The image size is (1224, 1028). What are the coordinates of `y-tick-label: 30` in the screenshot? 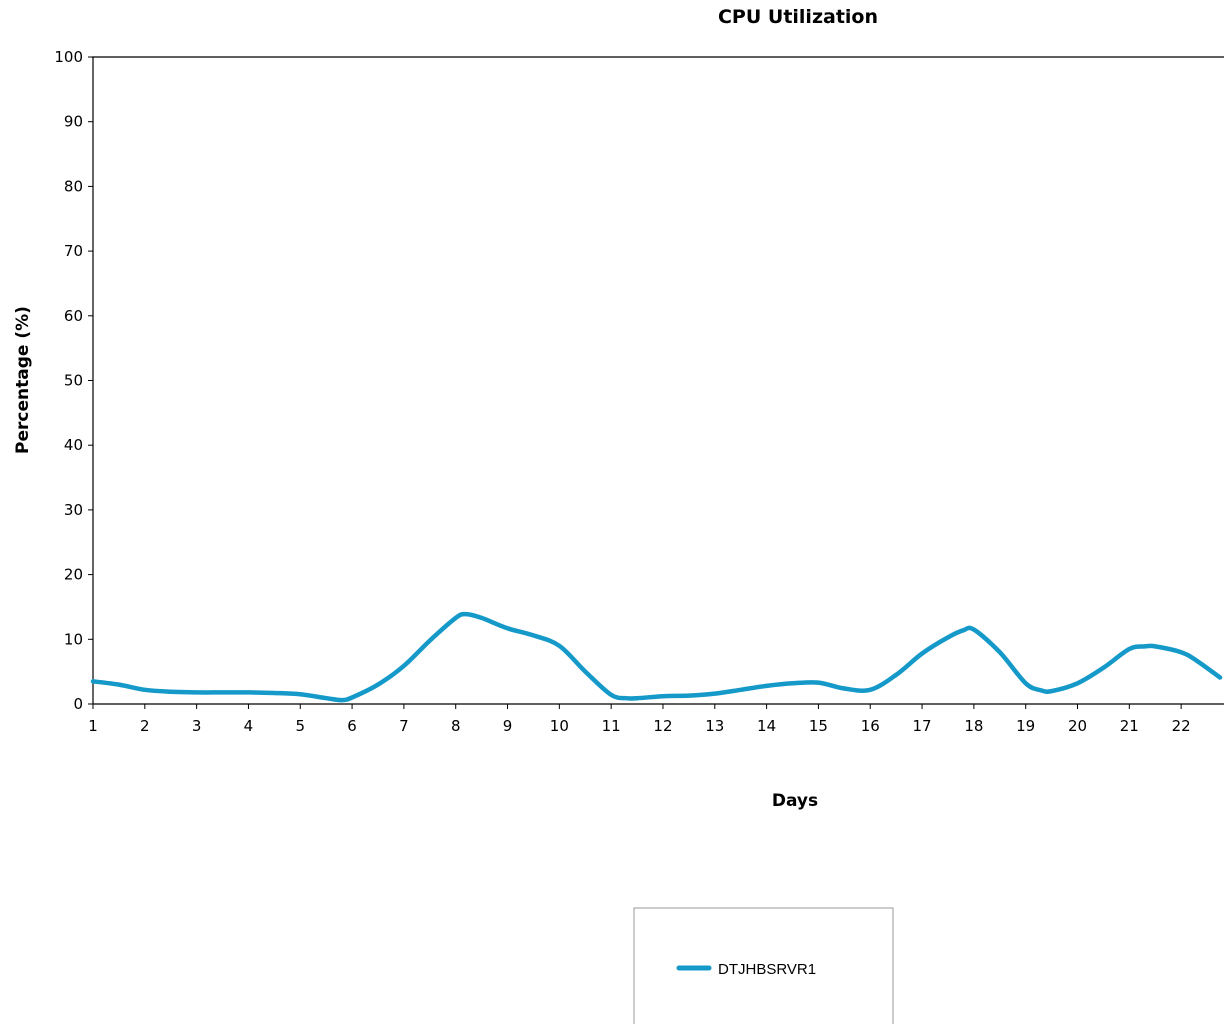 It's located at (73, 510).